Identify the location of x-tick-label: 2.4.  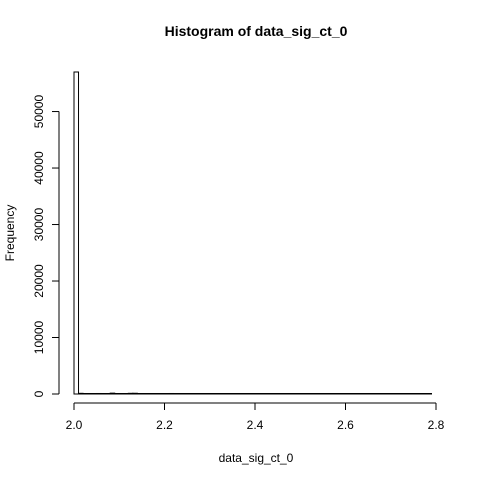
(255, 425).